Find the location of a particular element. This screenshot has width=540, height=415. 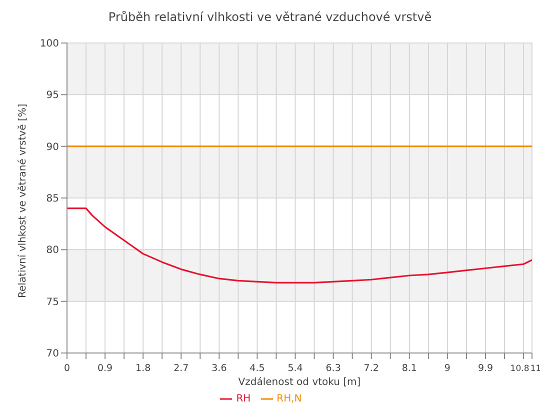

x-axis-title: Vzdálenost od vtoku [m] is located at coordinates (299, 382).